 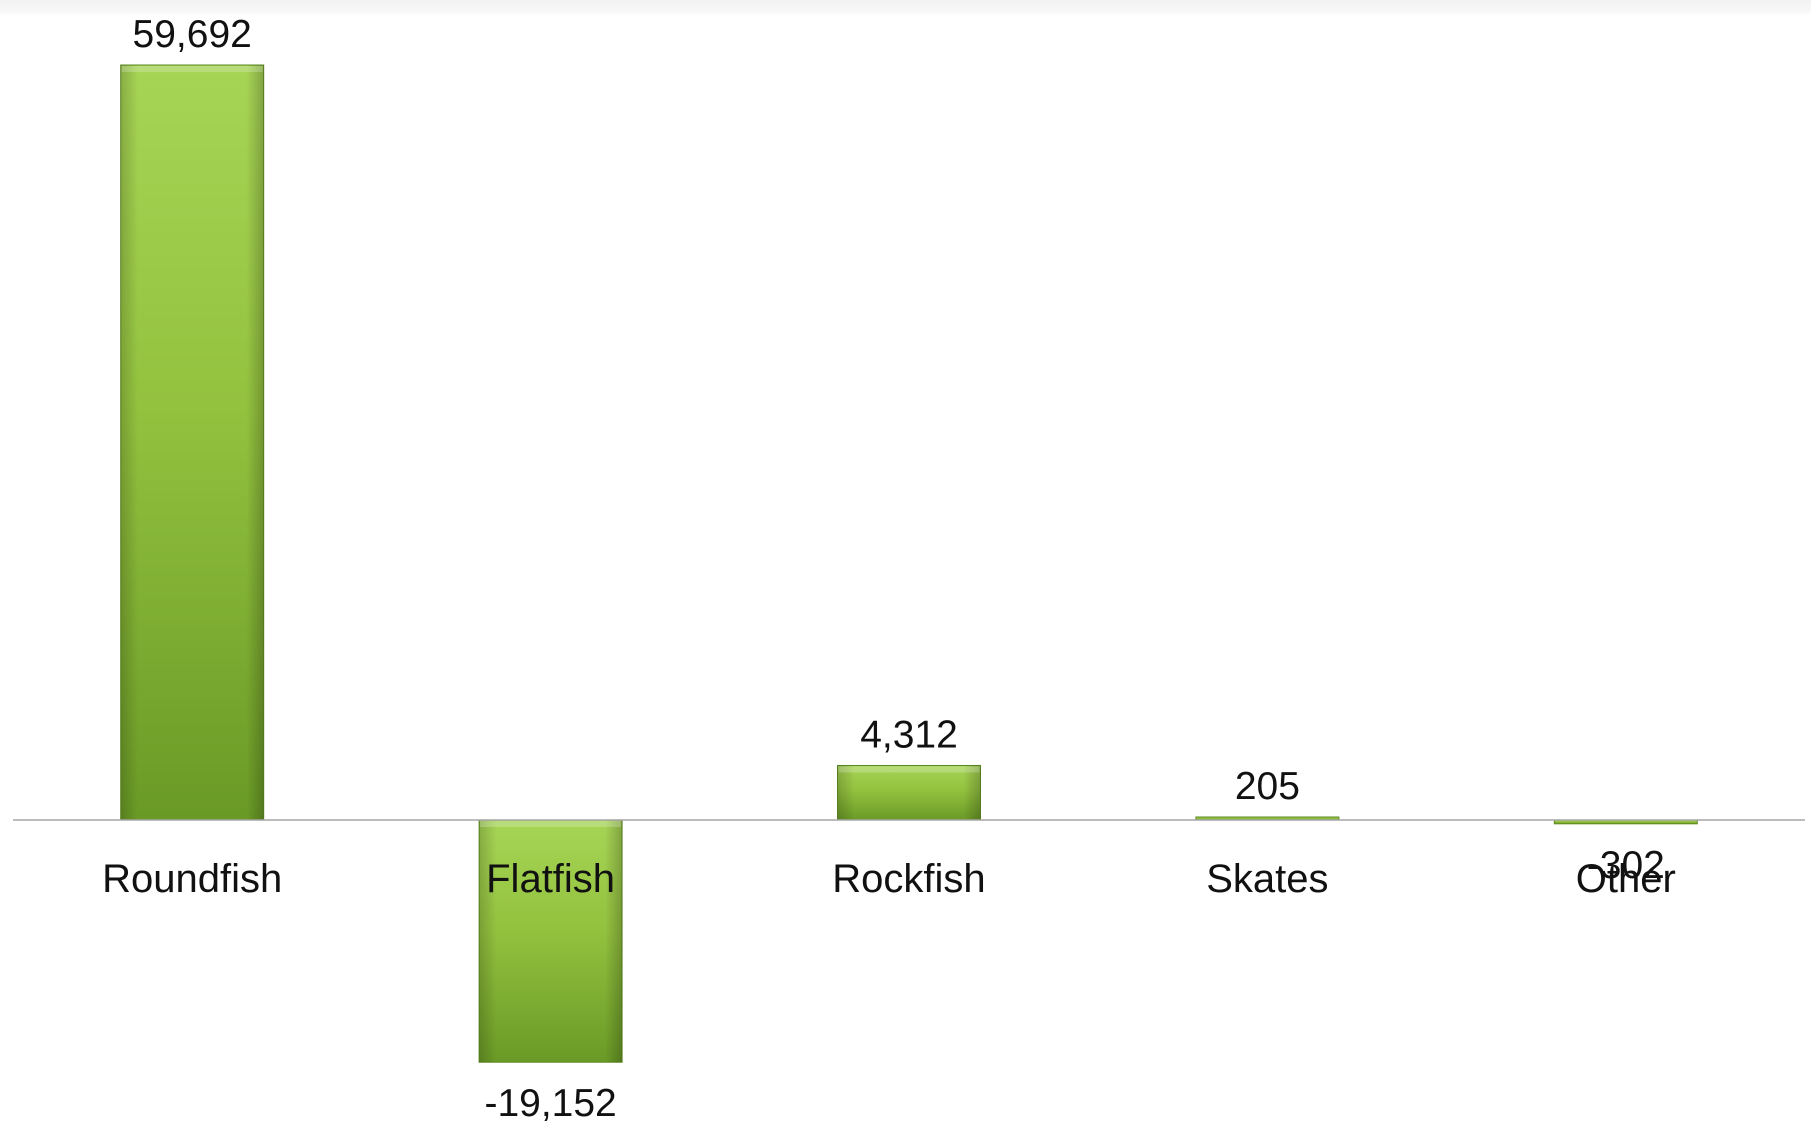 What do you see at coordinates (1267, 786) in the screenshot?
I see `data-label-skates: 205` at bounding box center [1267, 786].